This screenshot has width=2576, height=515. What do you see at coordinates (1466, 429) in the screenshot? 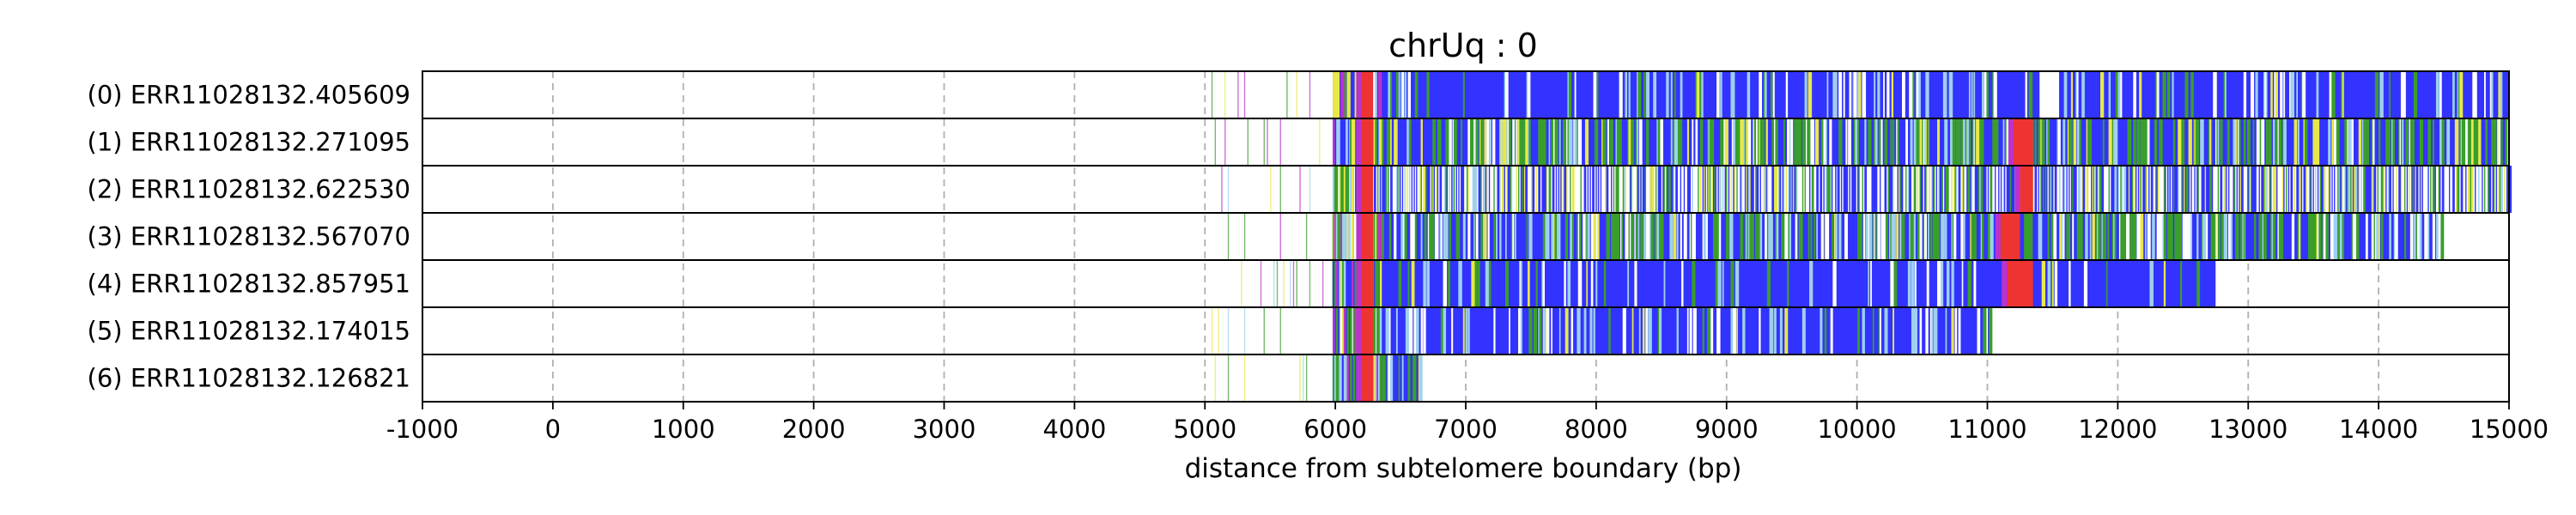
I see `x-tick-label: 7000` at bounding box center [1466, 429].